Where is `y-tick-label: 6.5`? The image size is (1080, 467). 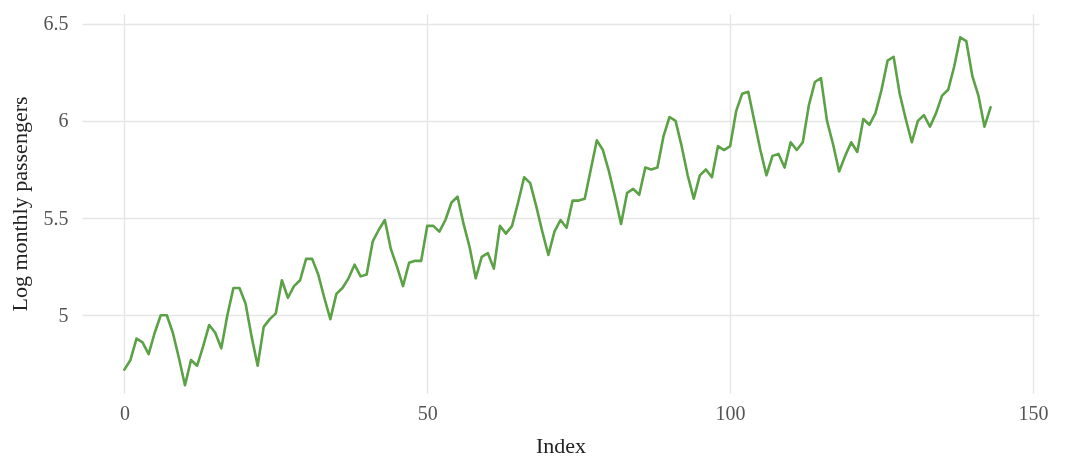
y-tick-label: 6.5 is located at coordinates (56, 23).